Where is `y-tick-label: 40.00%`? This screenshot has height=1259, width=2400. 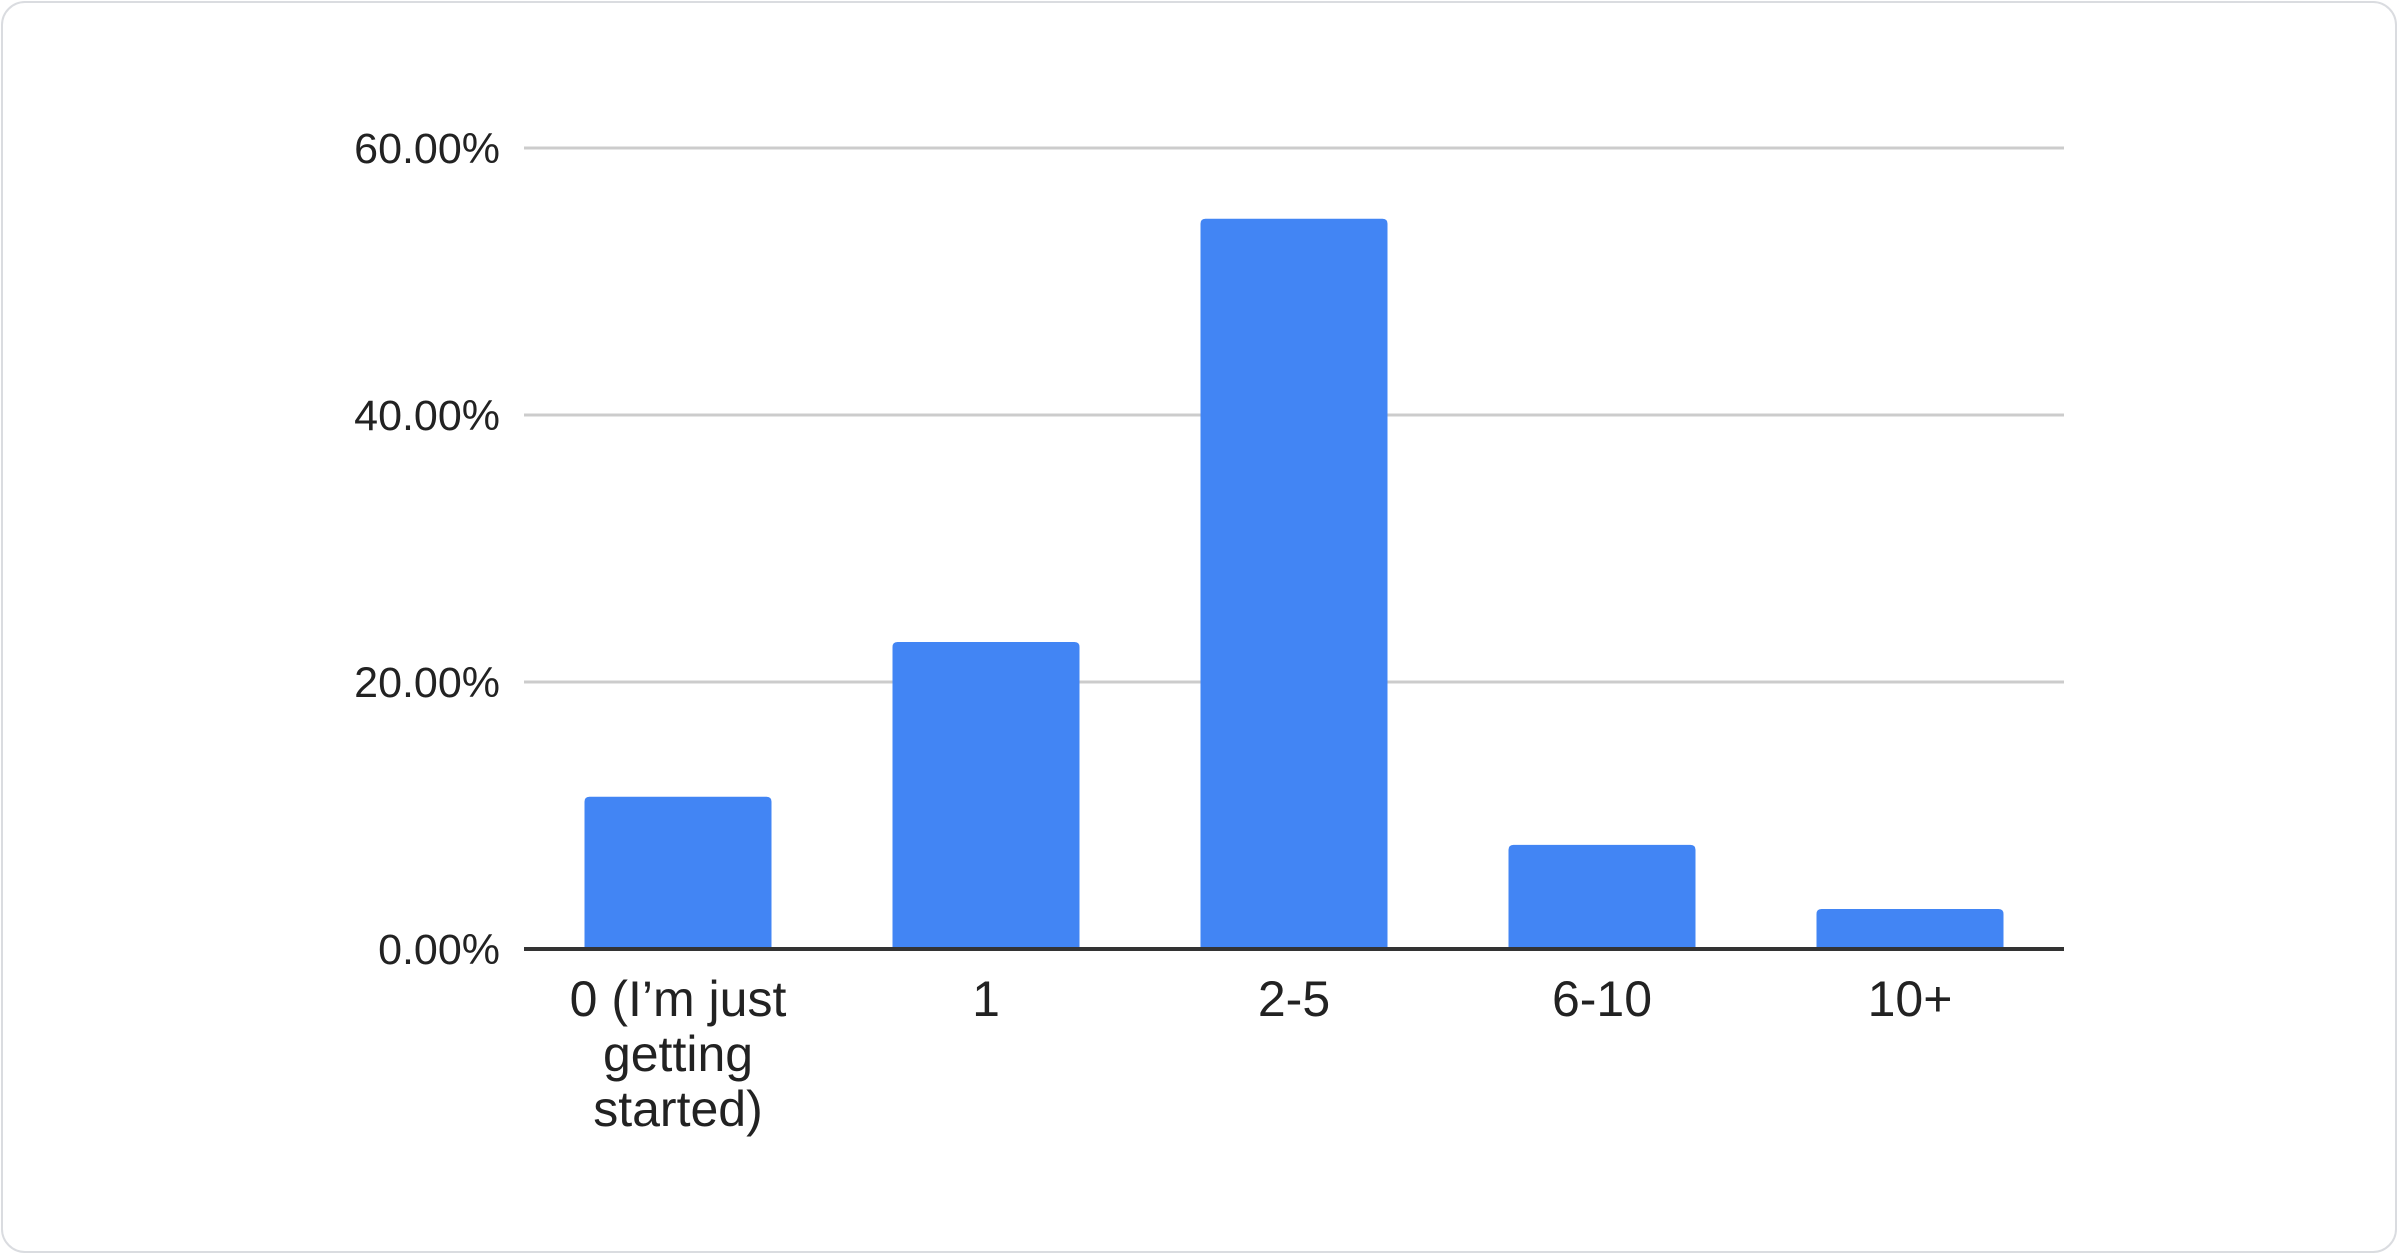 y-tick-label: 40.00% is located at coordinates (427, 416).